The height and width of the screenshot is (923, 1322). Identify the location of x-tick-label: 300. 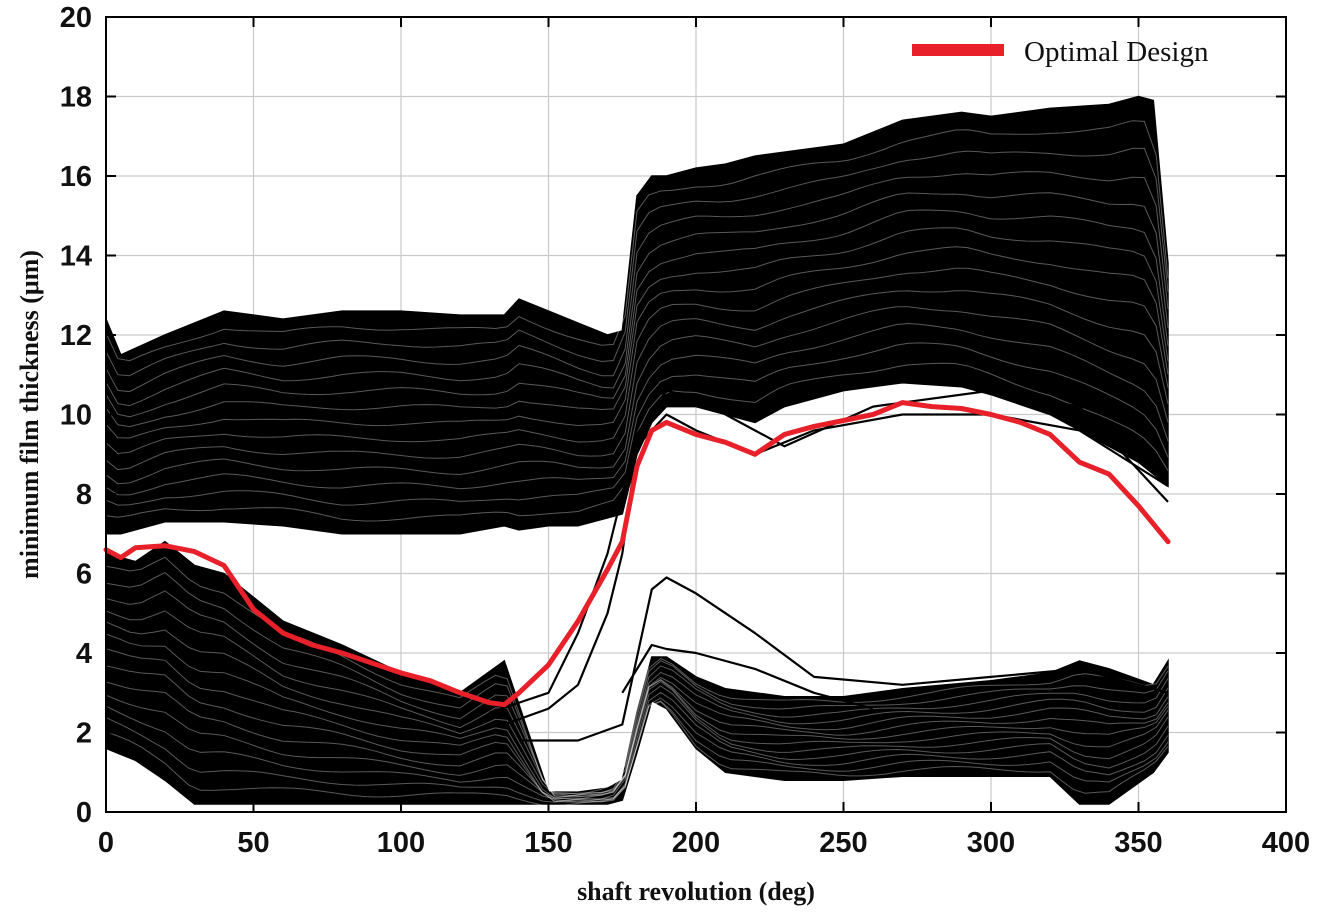
(991, 843).